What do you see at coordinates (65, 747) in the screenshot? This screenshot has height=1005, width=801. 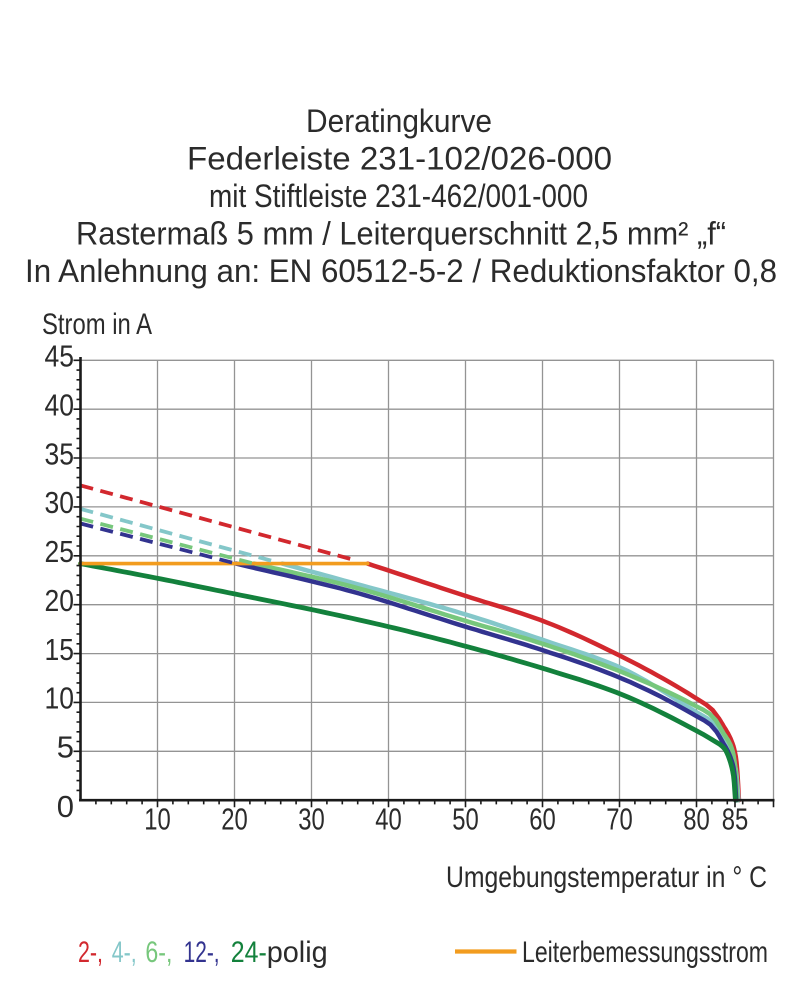 I see `svg-text: 5` at bounding box center [65, 747].